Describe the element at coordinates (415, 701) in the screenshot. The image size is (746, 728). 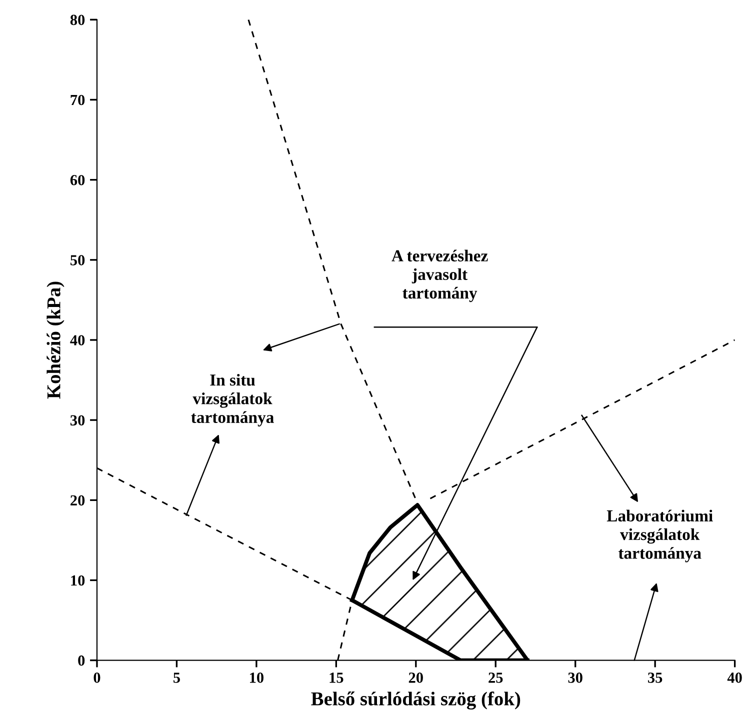
I see `x-axis-title: Belső súrlódási szög (fok)` at that location.